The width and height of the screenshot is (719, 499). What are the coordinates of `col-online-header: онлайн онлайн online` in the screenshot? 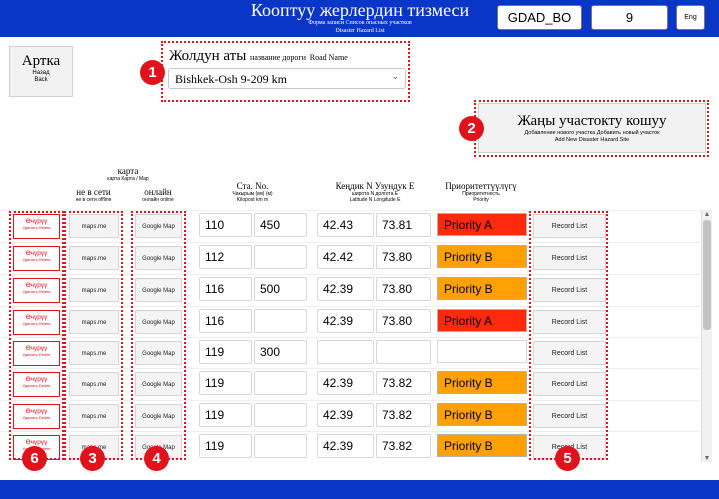 It's located at (158, 195).